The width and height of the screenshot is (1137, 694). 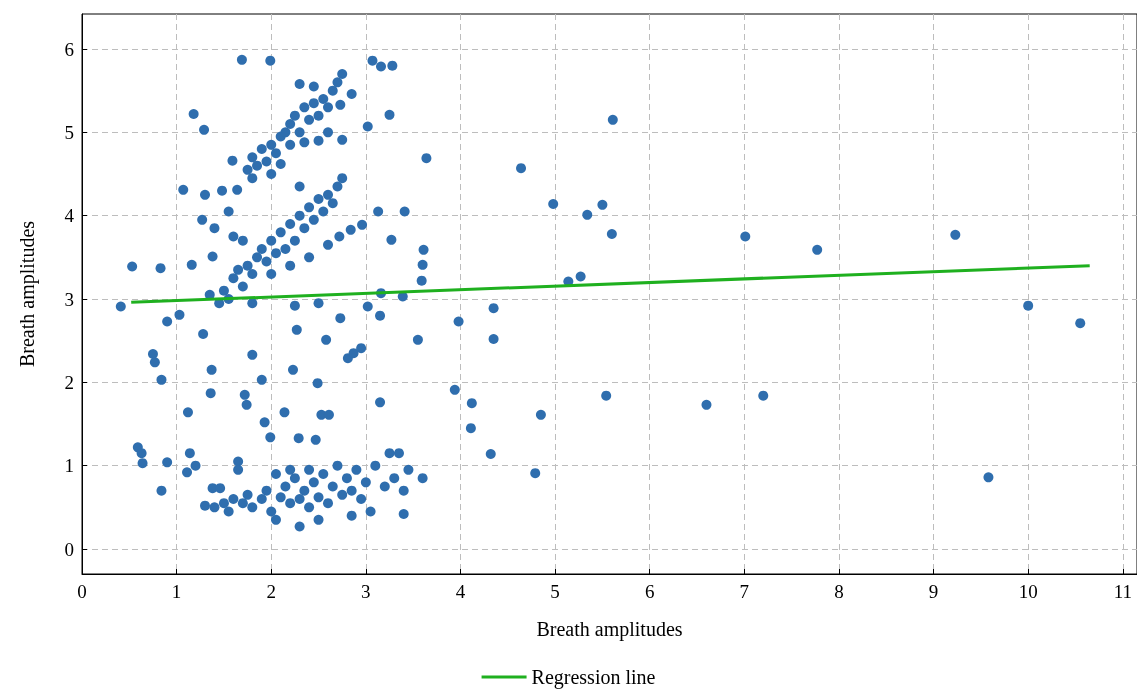 What do you see at coordinates (649, 591) in the screenshot?
I see `x-tick-label: 6` at bounding box center [649, 591].